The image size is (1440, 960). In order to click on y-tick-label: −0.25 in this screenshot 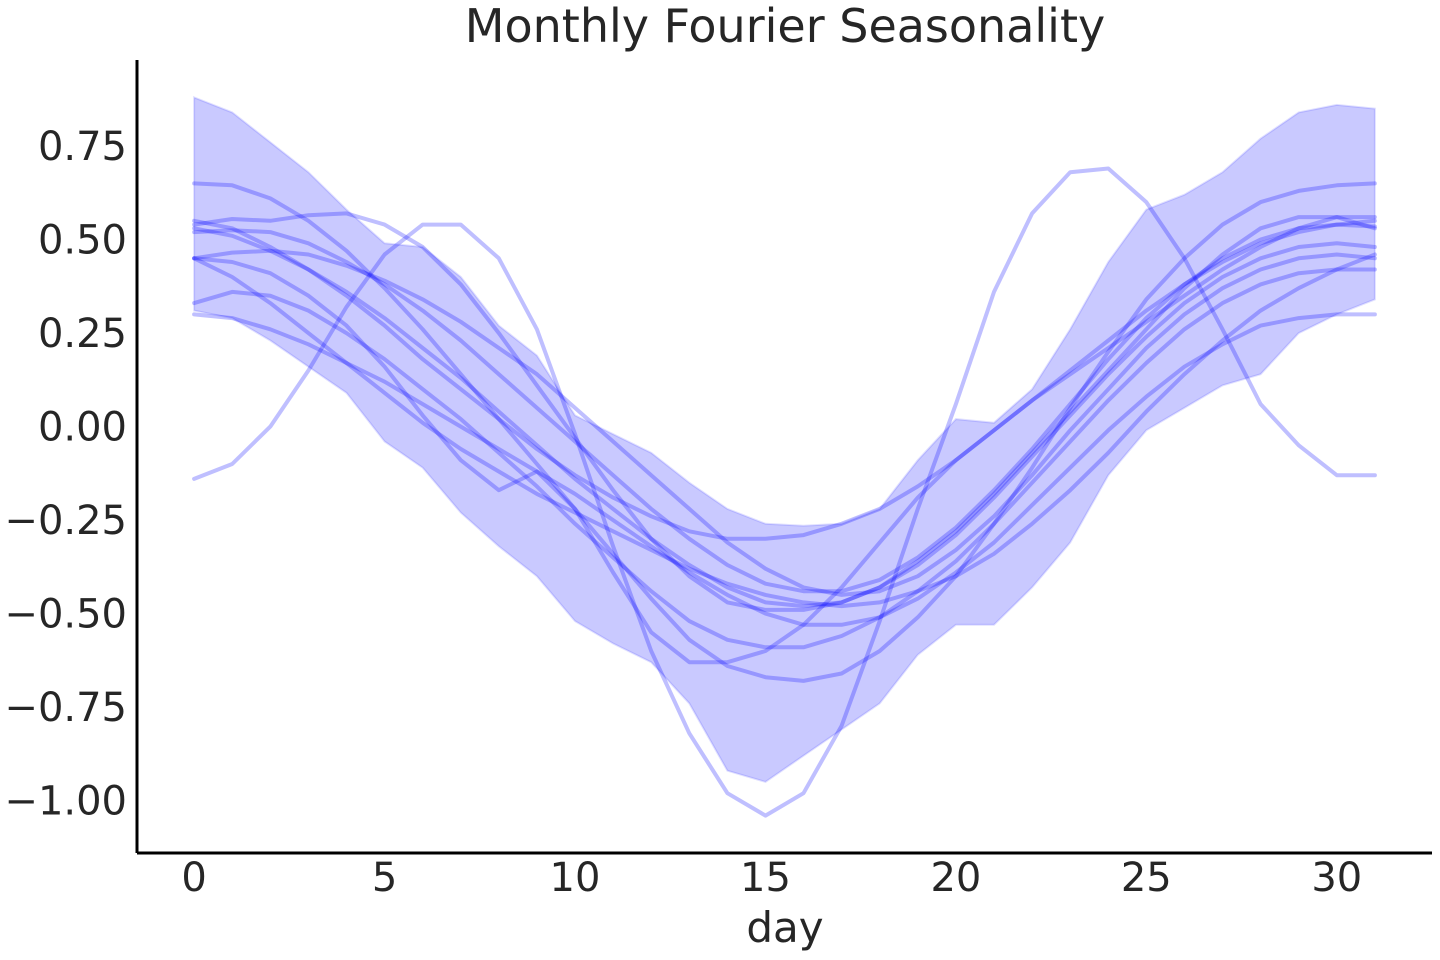, I will do `click(65, 521)`.